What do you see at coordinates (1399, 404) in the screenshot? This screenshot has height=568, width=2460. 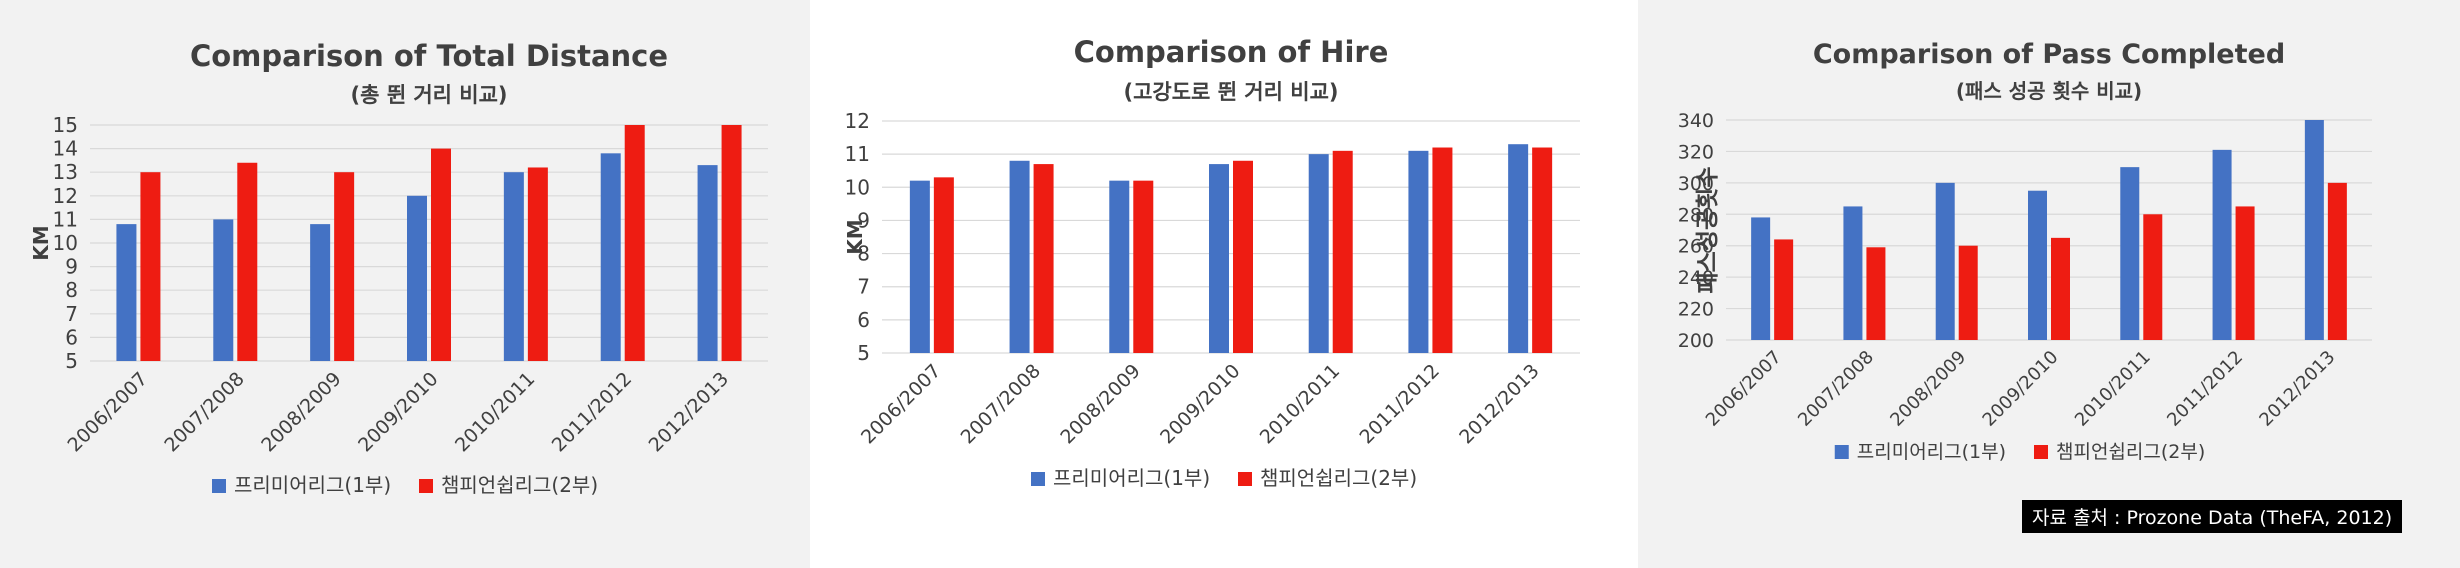 I see `x-tick-label: 2011/2012` at bounding box center [1399, 404].